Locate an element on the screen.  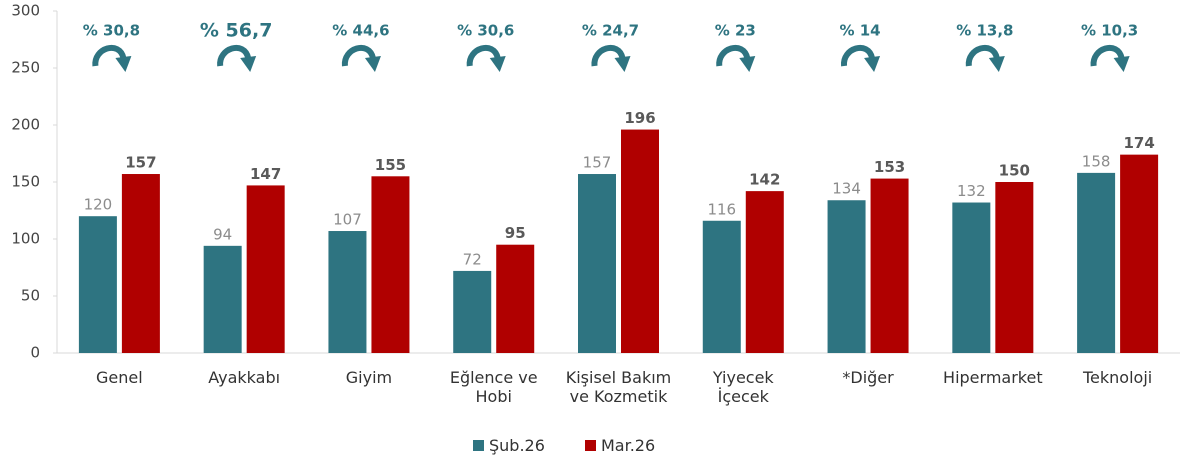
change-label: % 23 is located at coordinates (735, 31).